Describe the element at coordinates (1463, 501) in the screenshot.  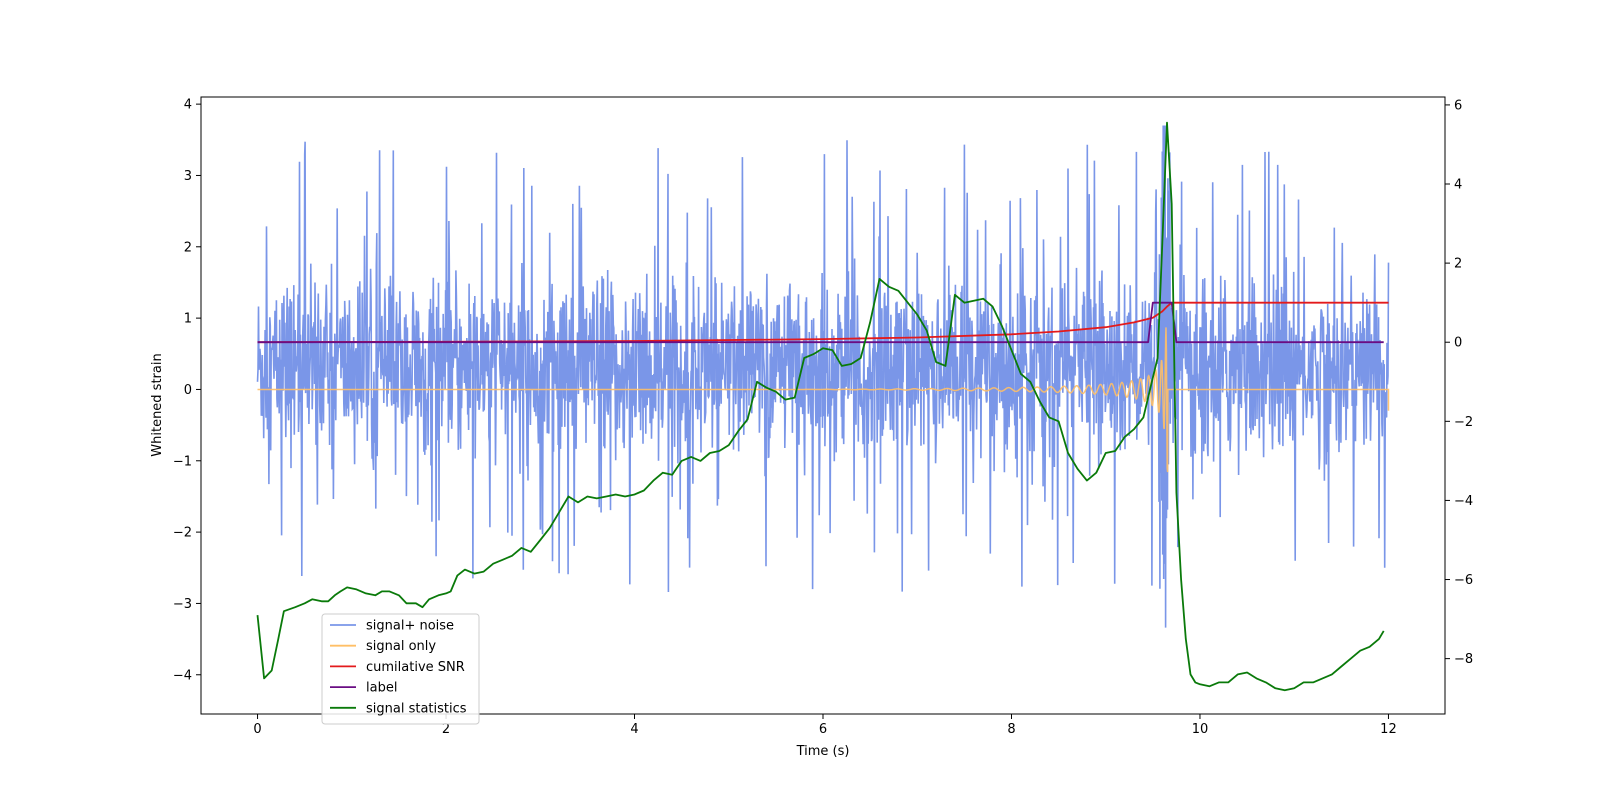
I see `y2-tick-label: −4` at that location.